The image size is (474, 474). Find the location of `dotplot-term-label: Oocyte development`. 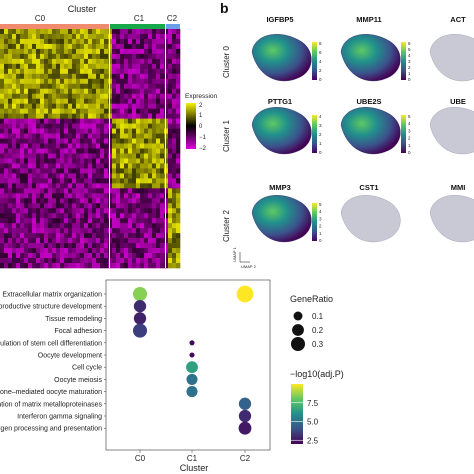

dotplot-term-label: Oocyte development is located at coordinates (70, 356).